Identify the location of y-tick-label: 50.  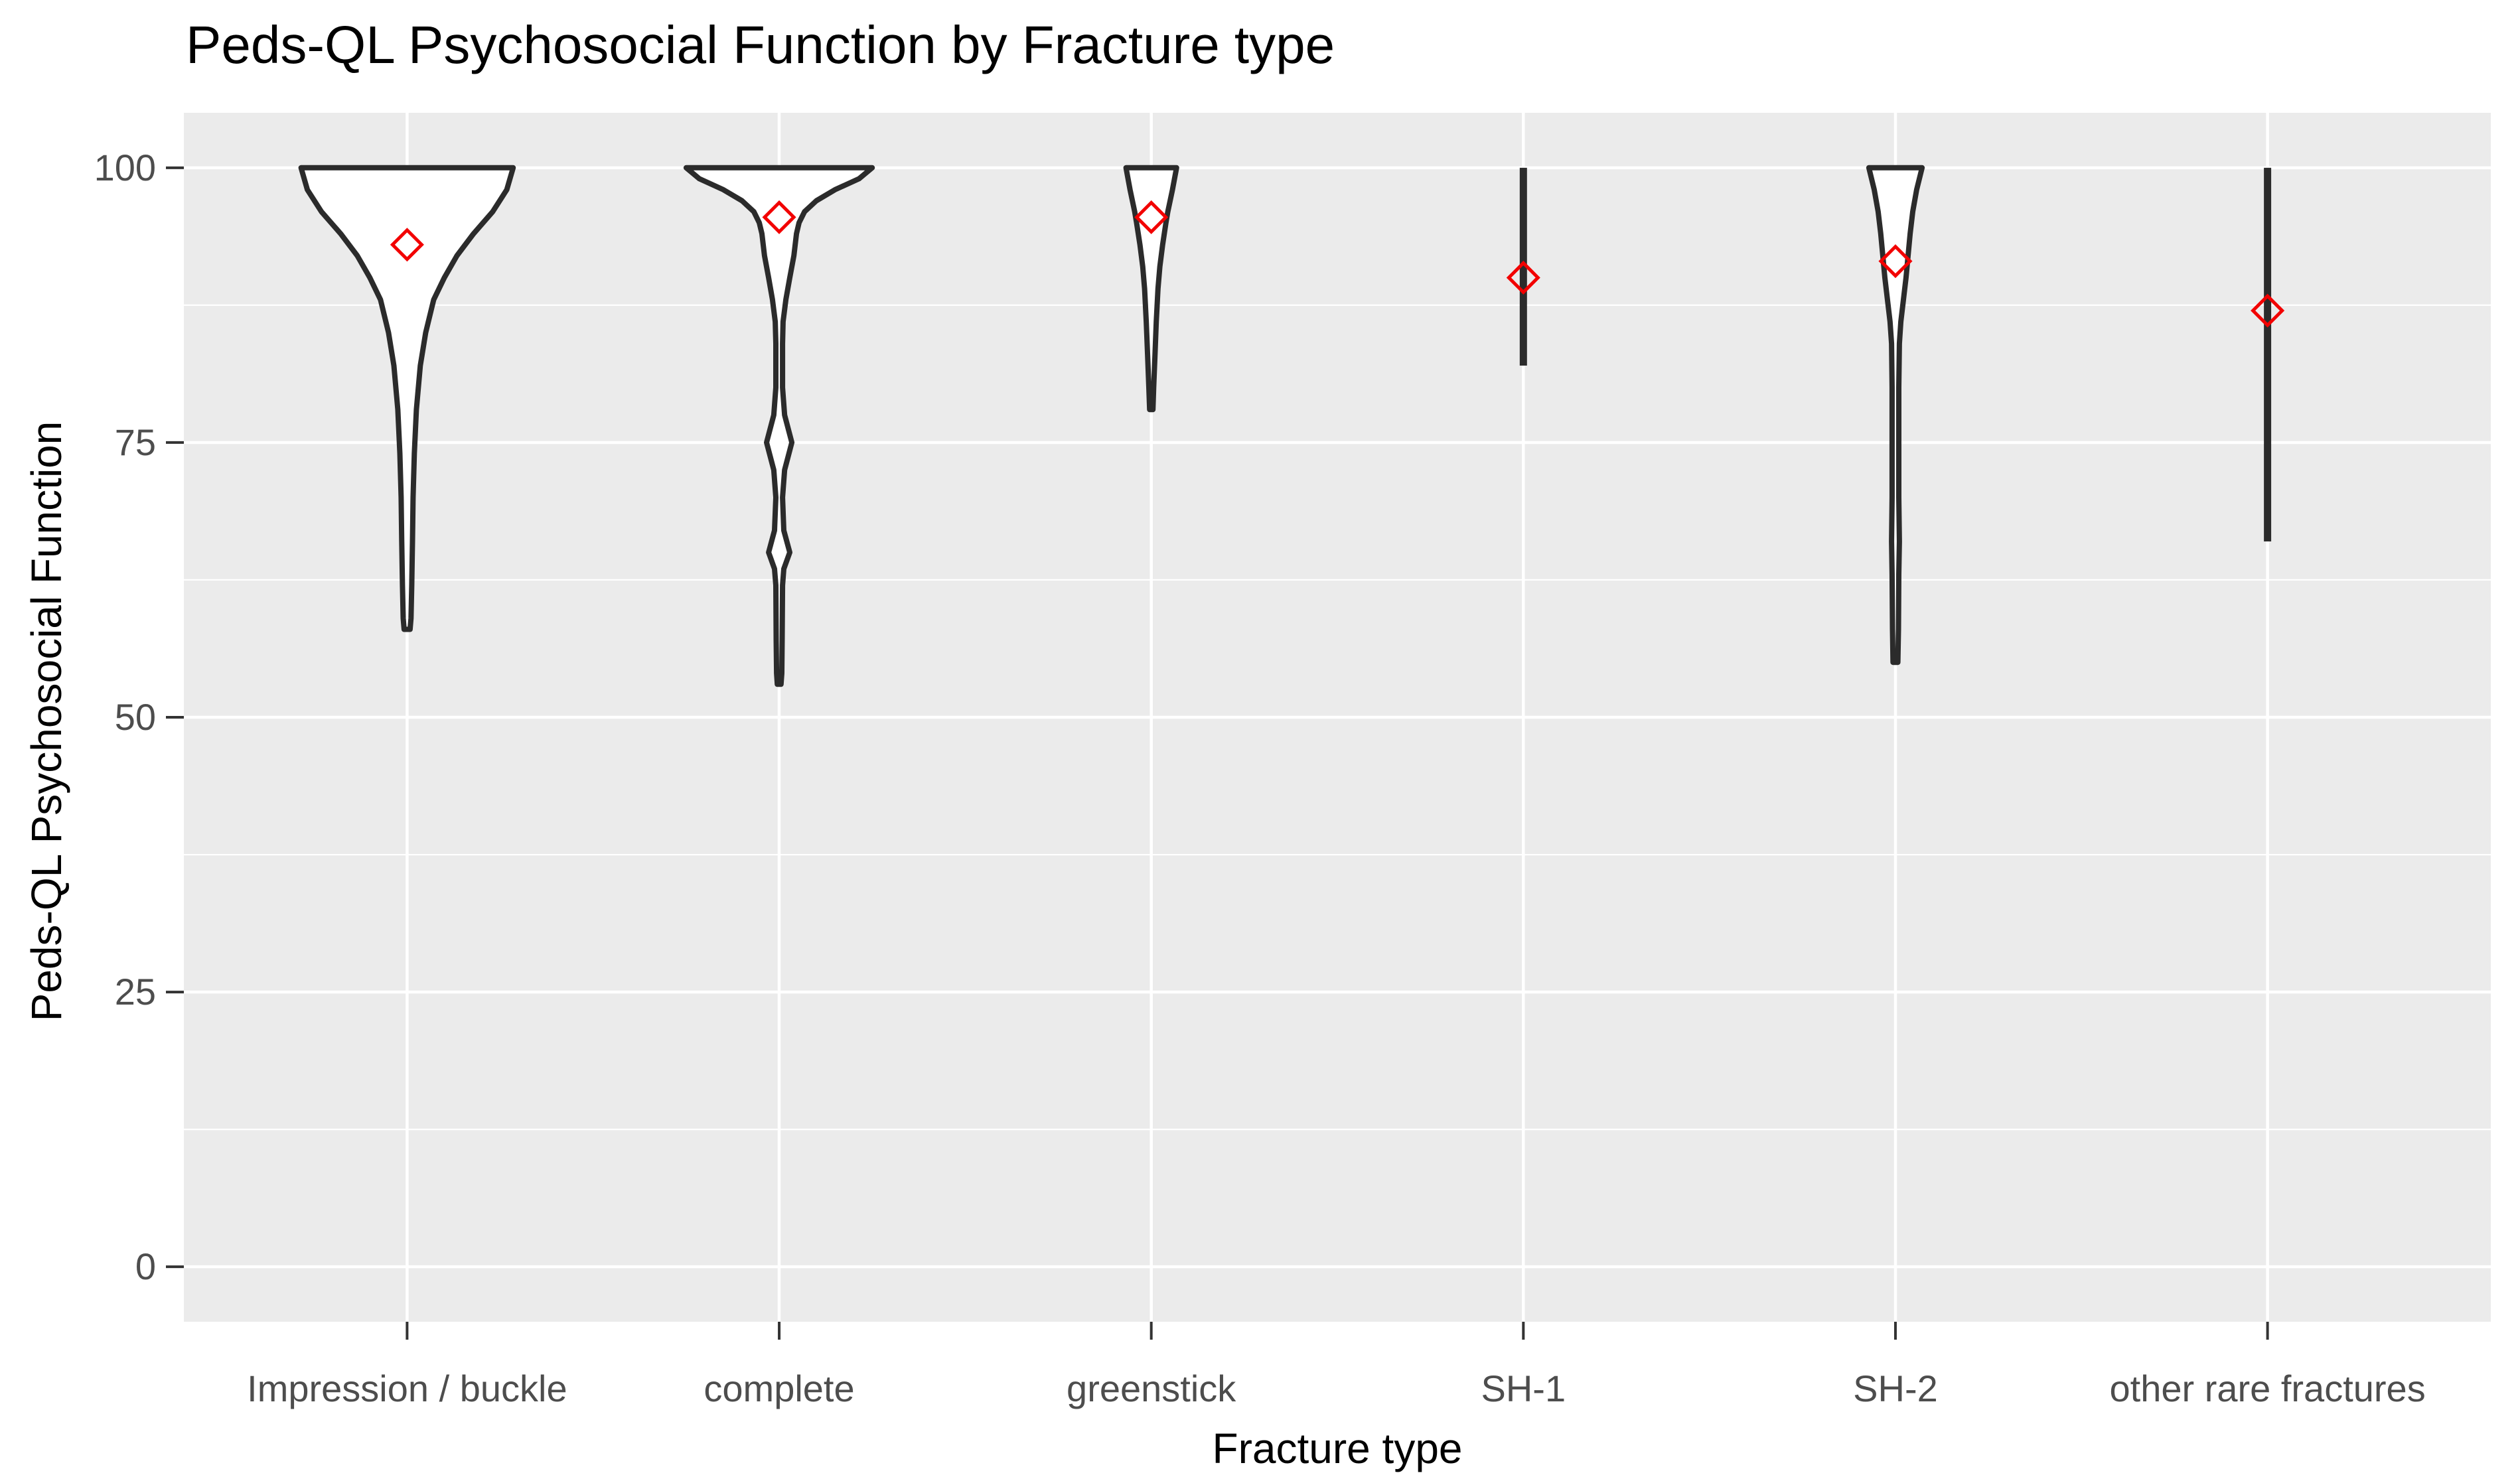
(135, 717).